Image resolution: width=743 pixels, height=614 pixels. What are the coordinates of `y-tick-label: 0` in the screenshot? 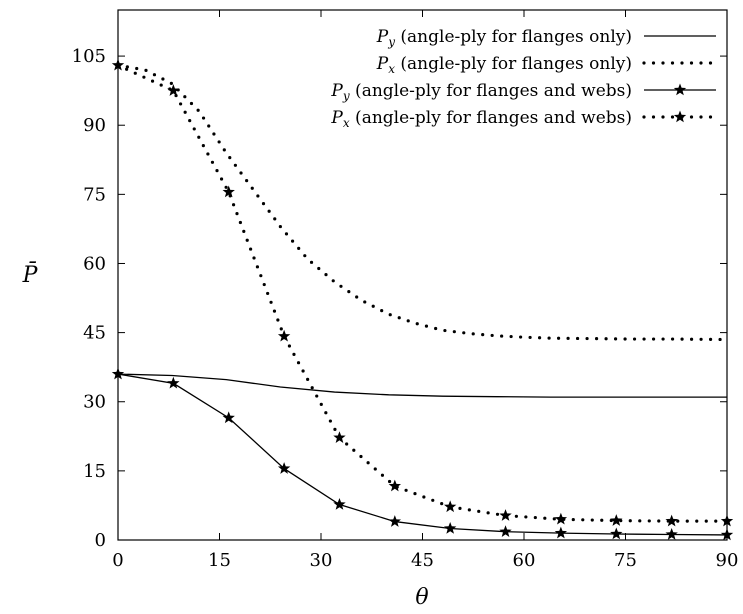 It's located at (100, 540).